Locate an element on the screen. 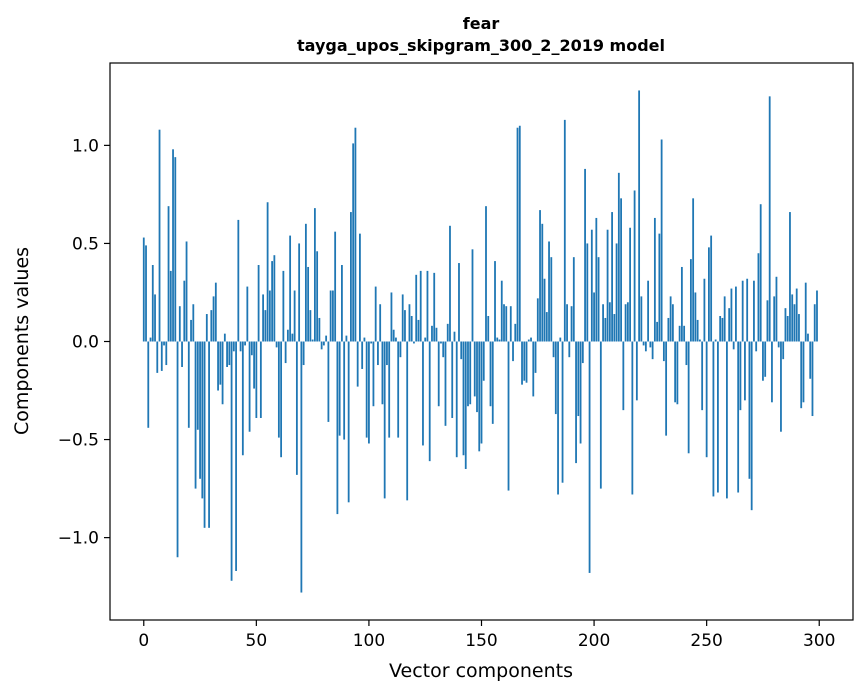  chart-title: fear is located at coordinates (481, 23).